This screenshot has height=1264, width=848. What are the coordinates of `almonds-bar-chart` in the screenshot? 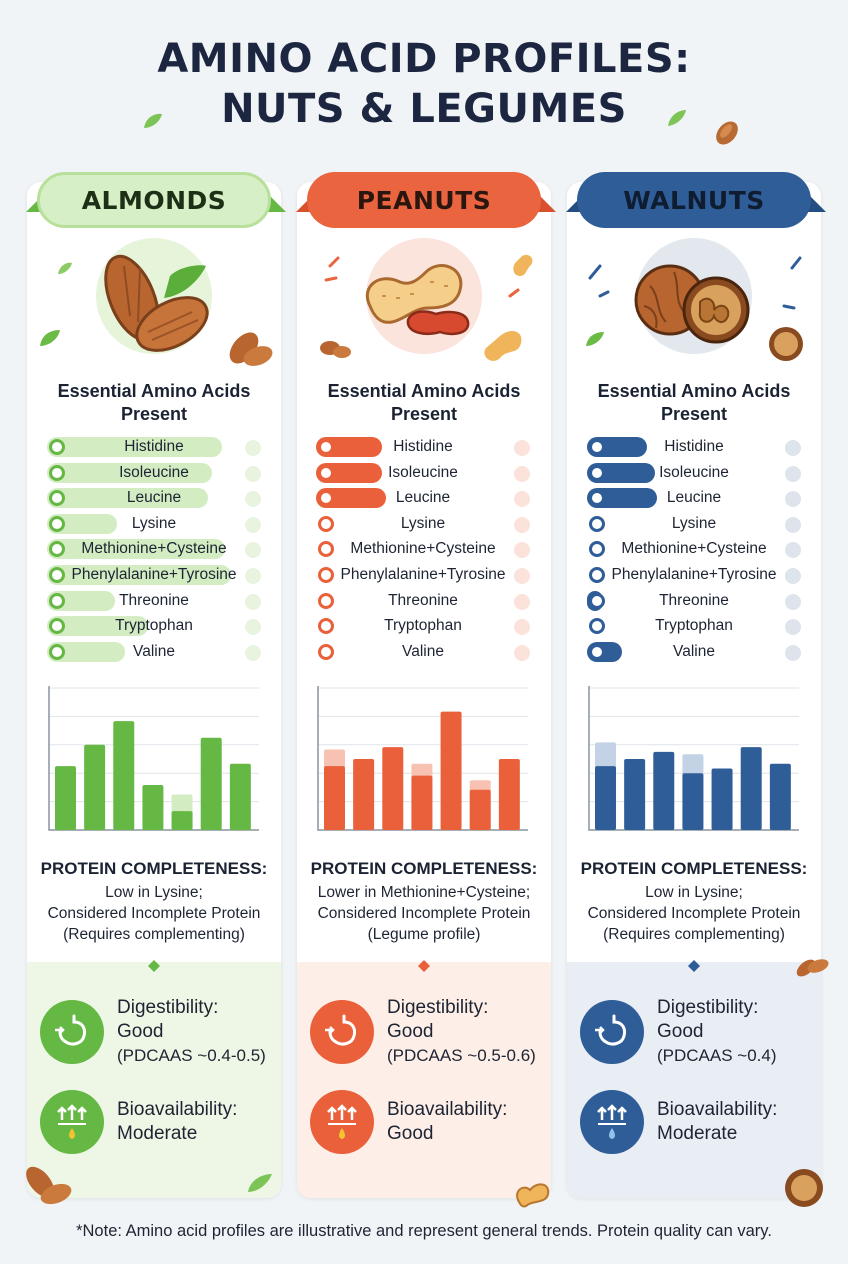 It's located at (153, 758).